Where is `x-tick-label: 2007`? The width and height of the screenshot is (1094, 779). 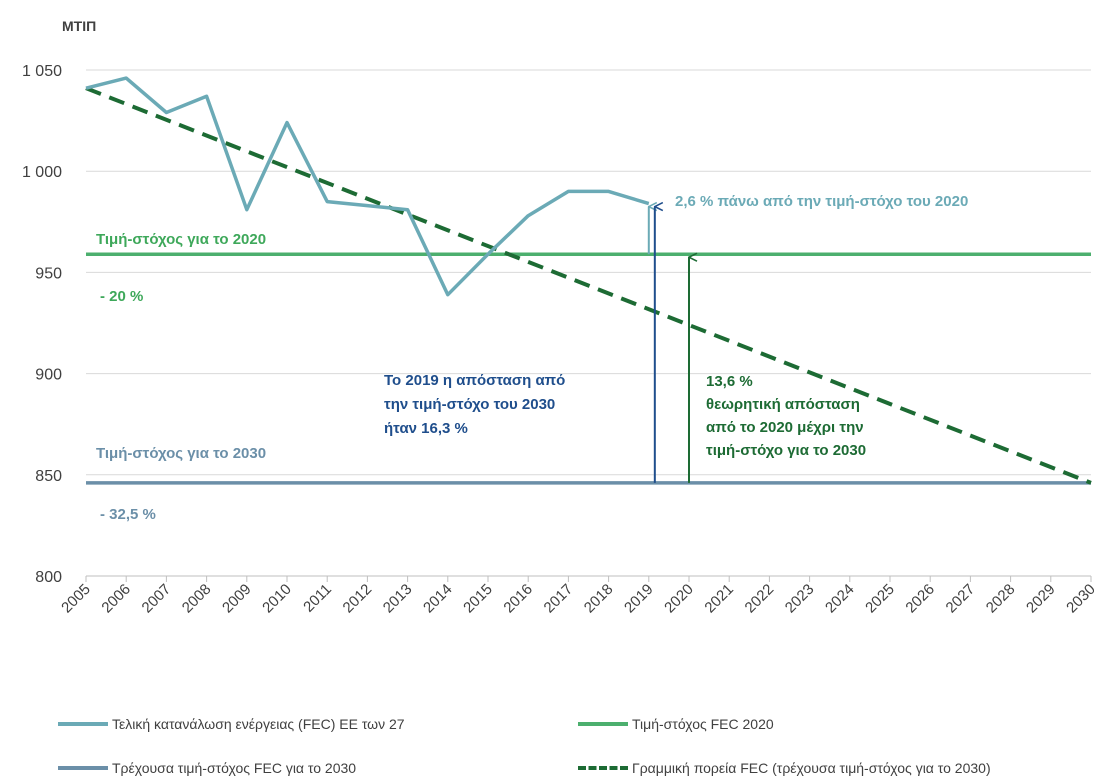 x-tick-label: 2007 is located at coordinates (157, 599).